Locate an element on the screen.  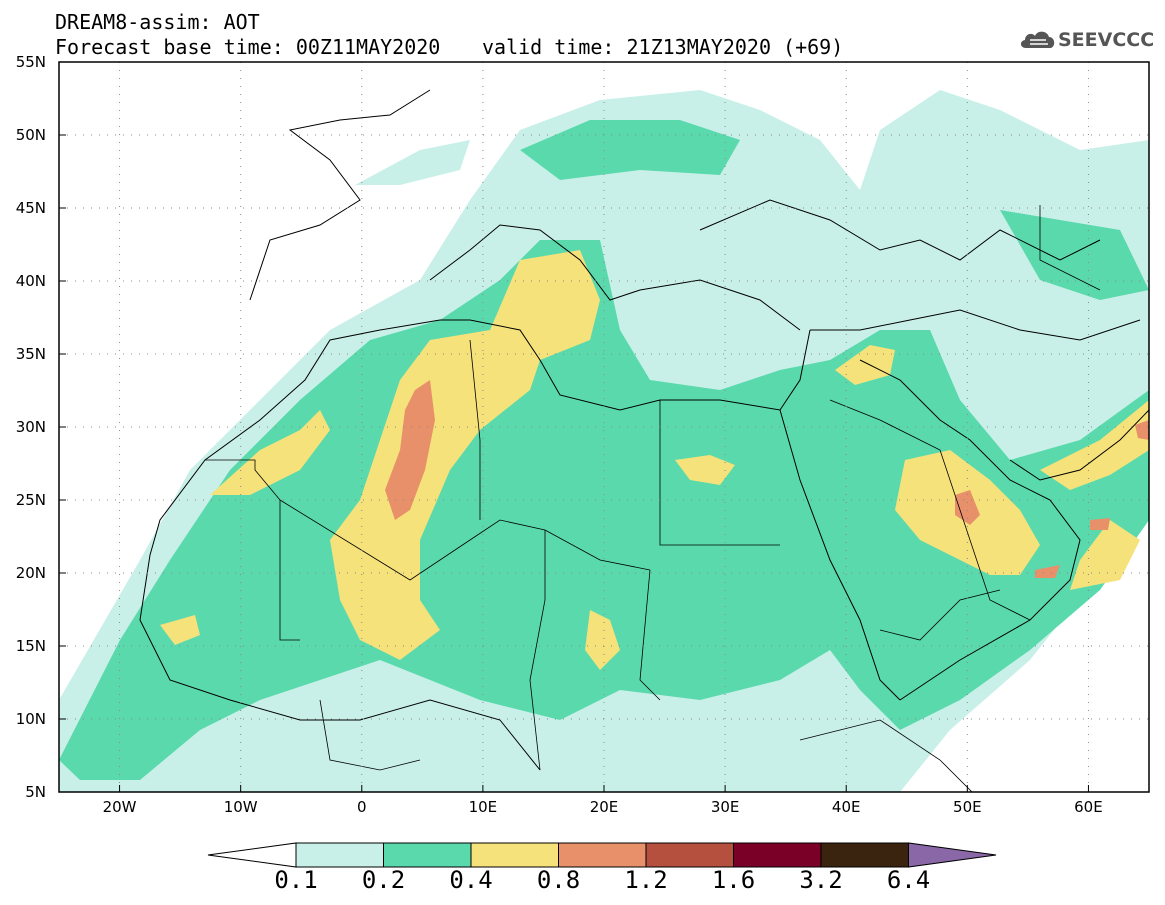
lat-label: 25N is located at coordinates (30, 500).